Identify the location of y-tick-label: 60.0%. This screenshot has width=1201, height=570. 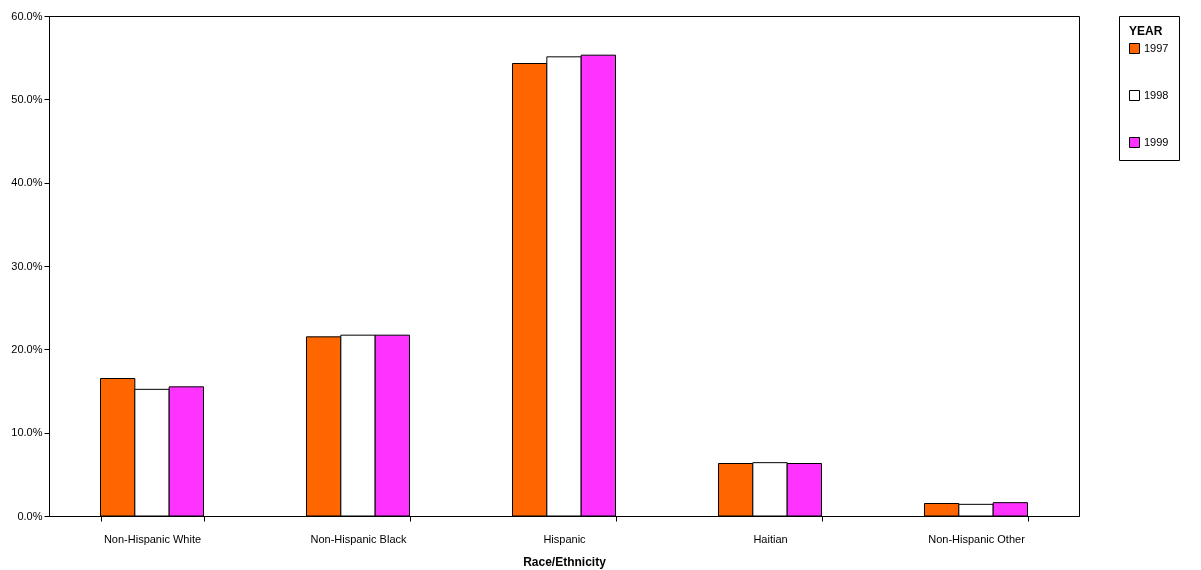
(27, 15).